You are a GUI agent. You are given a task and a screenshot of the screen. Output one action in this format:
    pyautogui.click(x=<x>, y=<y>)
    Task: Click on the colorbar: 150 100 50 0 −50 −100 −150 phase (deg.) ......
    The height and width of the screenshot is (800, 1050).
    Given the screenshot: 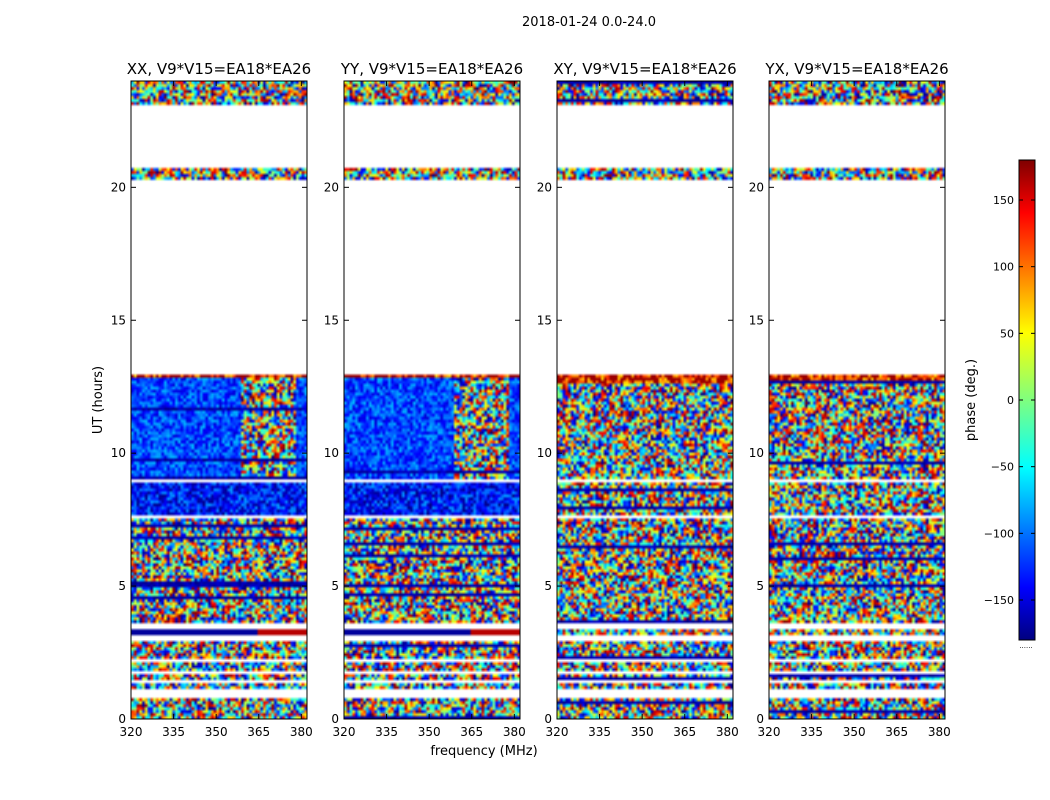 What is the action you would take?
    pyautogui.click(x=1000, y=404)
    